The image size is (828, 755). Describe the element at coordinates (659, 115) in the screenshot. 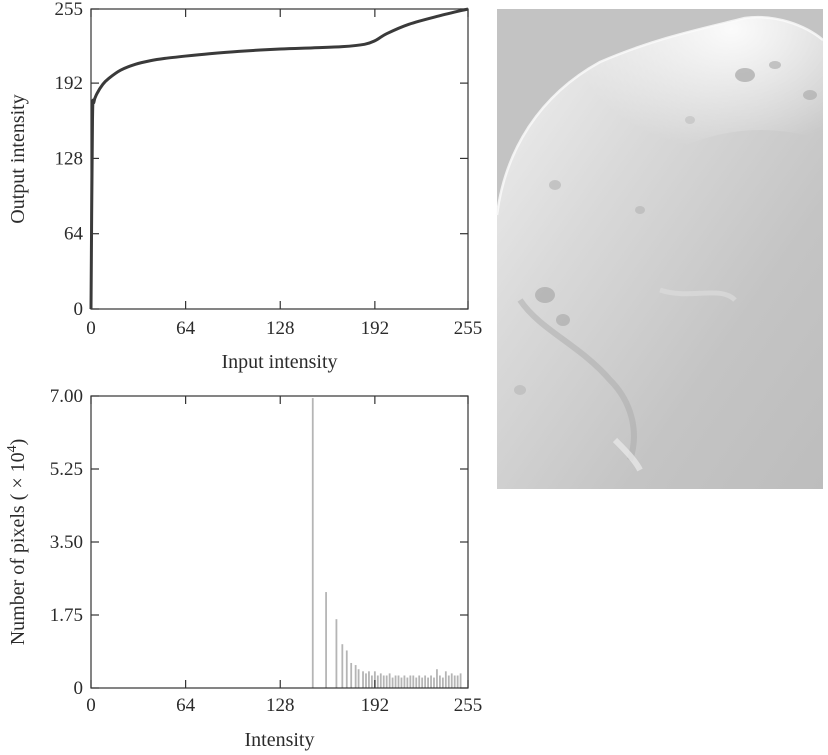

I see `moon-limb-edge` at that location.